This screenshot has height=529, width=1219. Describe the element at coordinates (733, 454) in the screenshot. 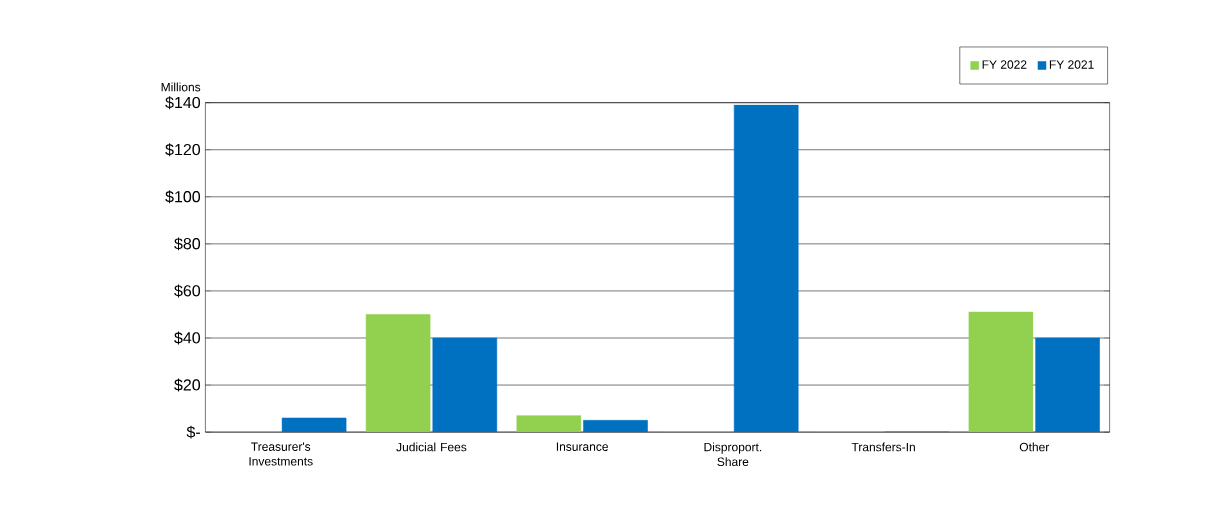

I see `x-tick-label: Disproport. Share` at that location.